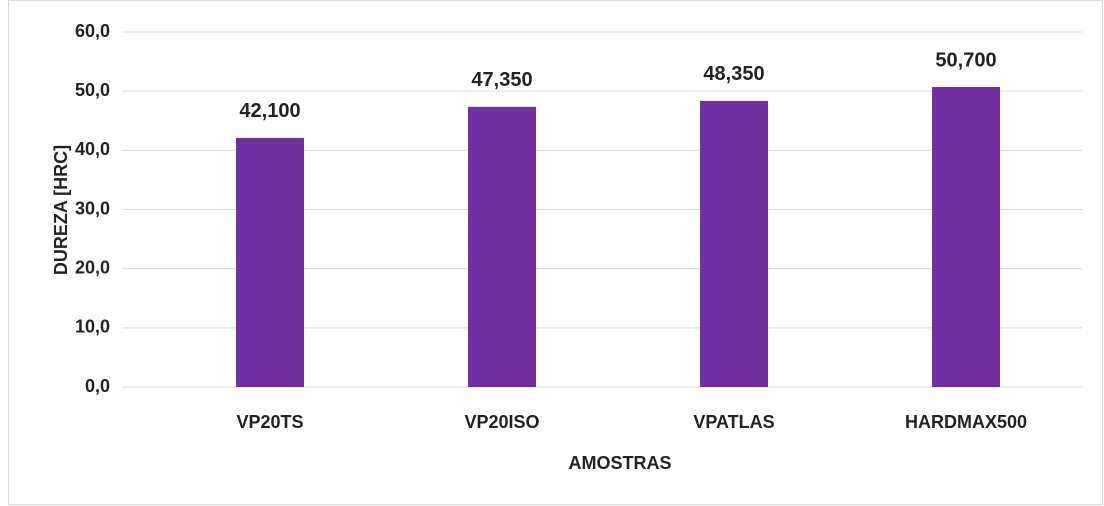  What do you see at coordinates (92, 31) in the screenshot?
I see `y-tick-label: 60,0` at bounding box center [92, 31].